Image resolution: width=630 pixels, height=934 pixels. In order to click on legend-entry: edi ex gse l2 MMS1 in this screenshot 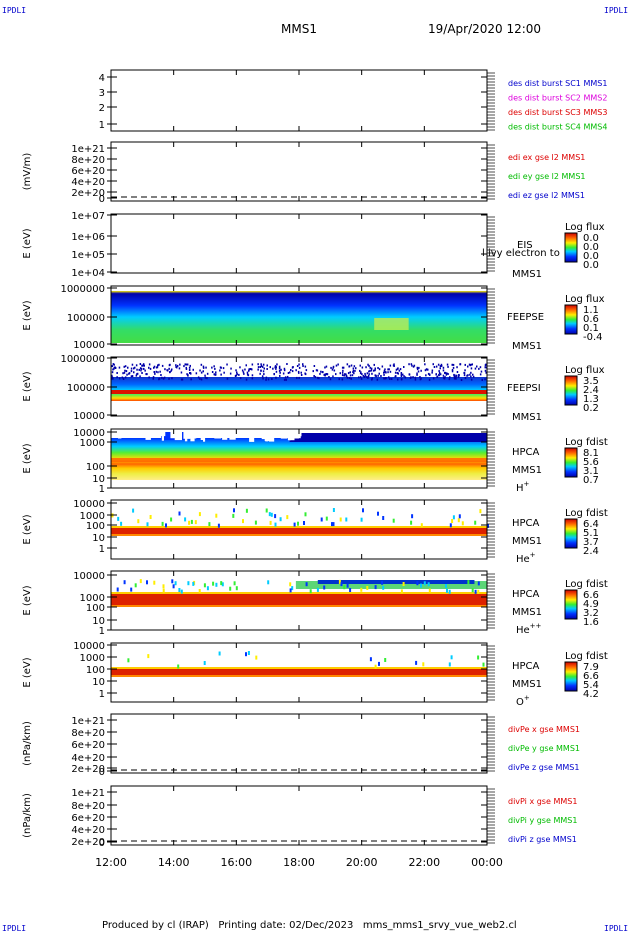, I will do `click(546, 157)`.